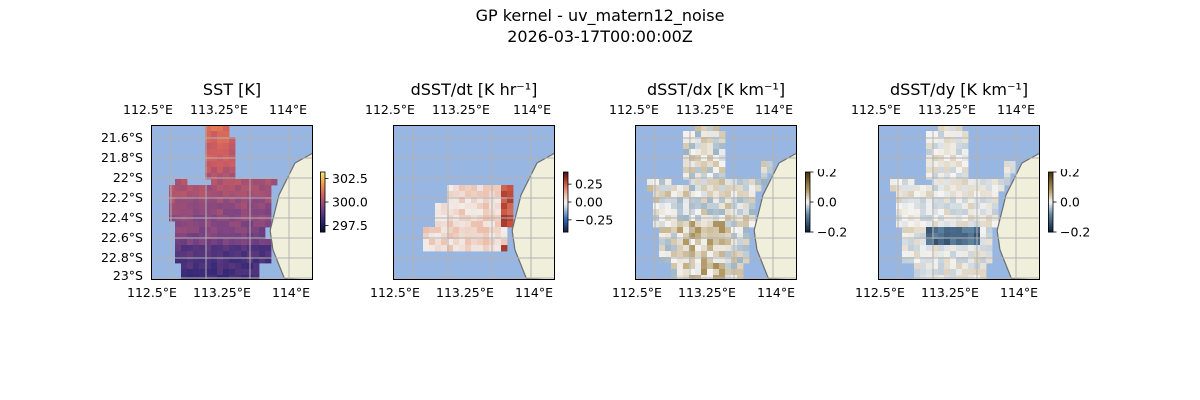 The width and height of the screenshot is (1200, 400). What do you see at coordinates (589, 184) in the screenshot?
I see `colorbar-tick-label: 0.25` at bounding box center [589, 184].